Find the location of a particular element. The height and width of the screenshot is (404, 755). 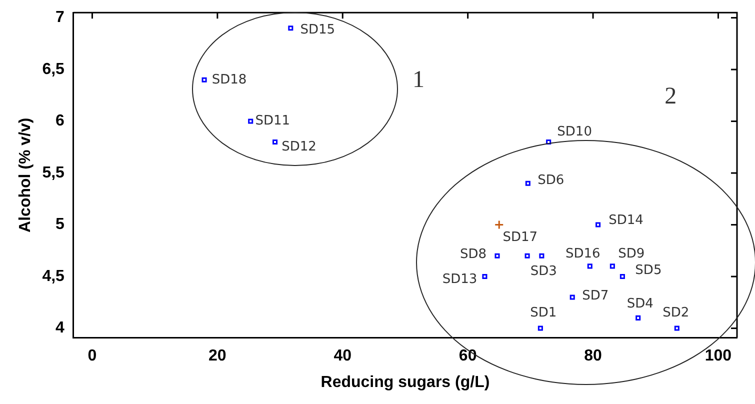

annotation: SD12 is located at coordinates (299, 146).